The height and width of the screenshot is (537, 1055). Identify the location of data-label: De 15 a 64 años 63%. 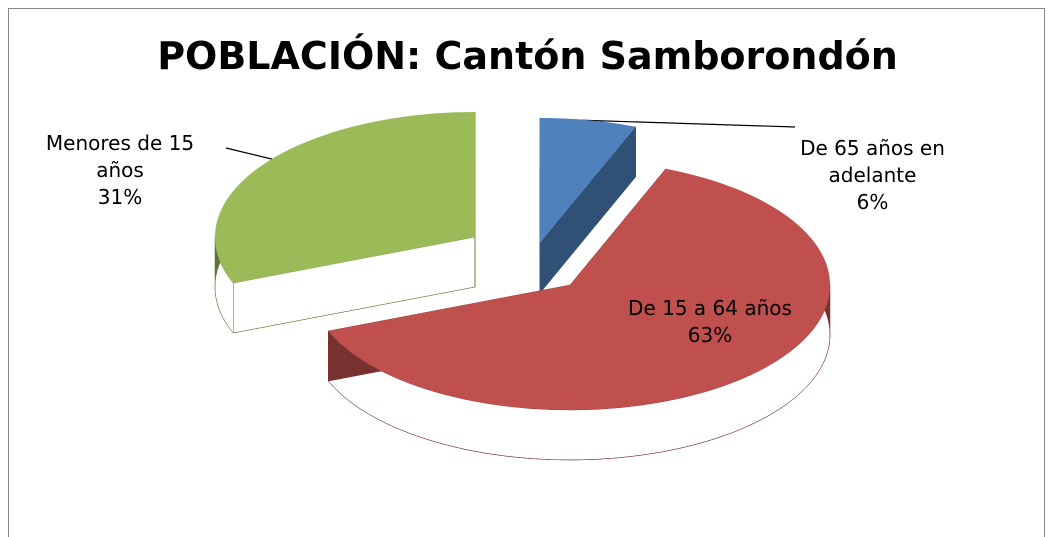
(710, 322).